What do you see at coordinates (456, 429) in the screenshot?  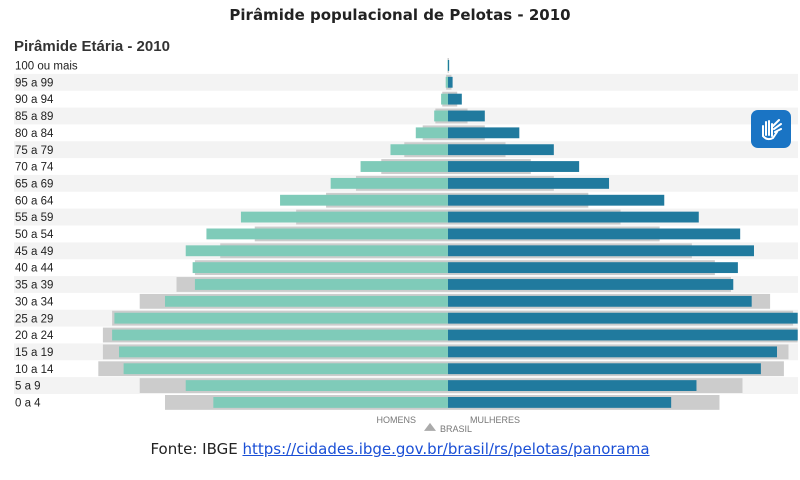 I see `legend-label: BRASIL` at bounding box center [456, 429].